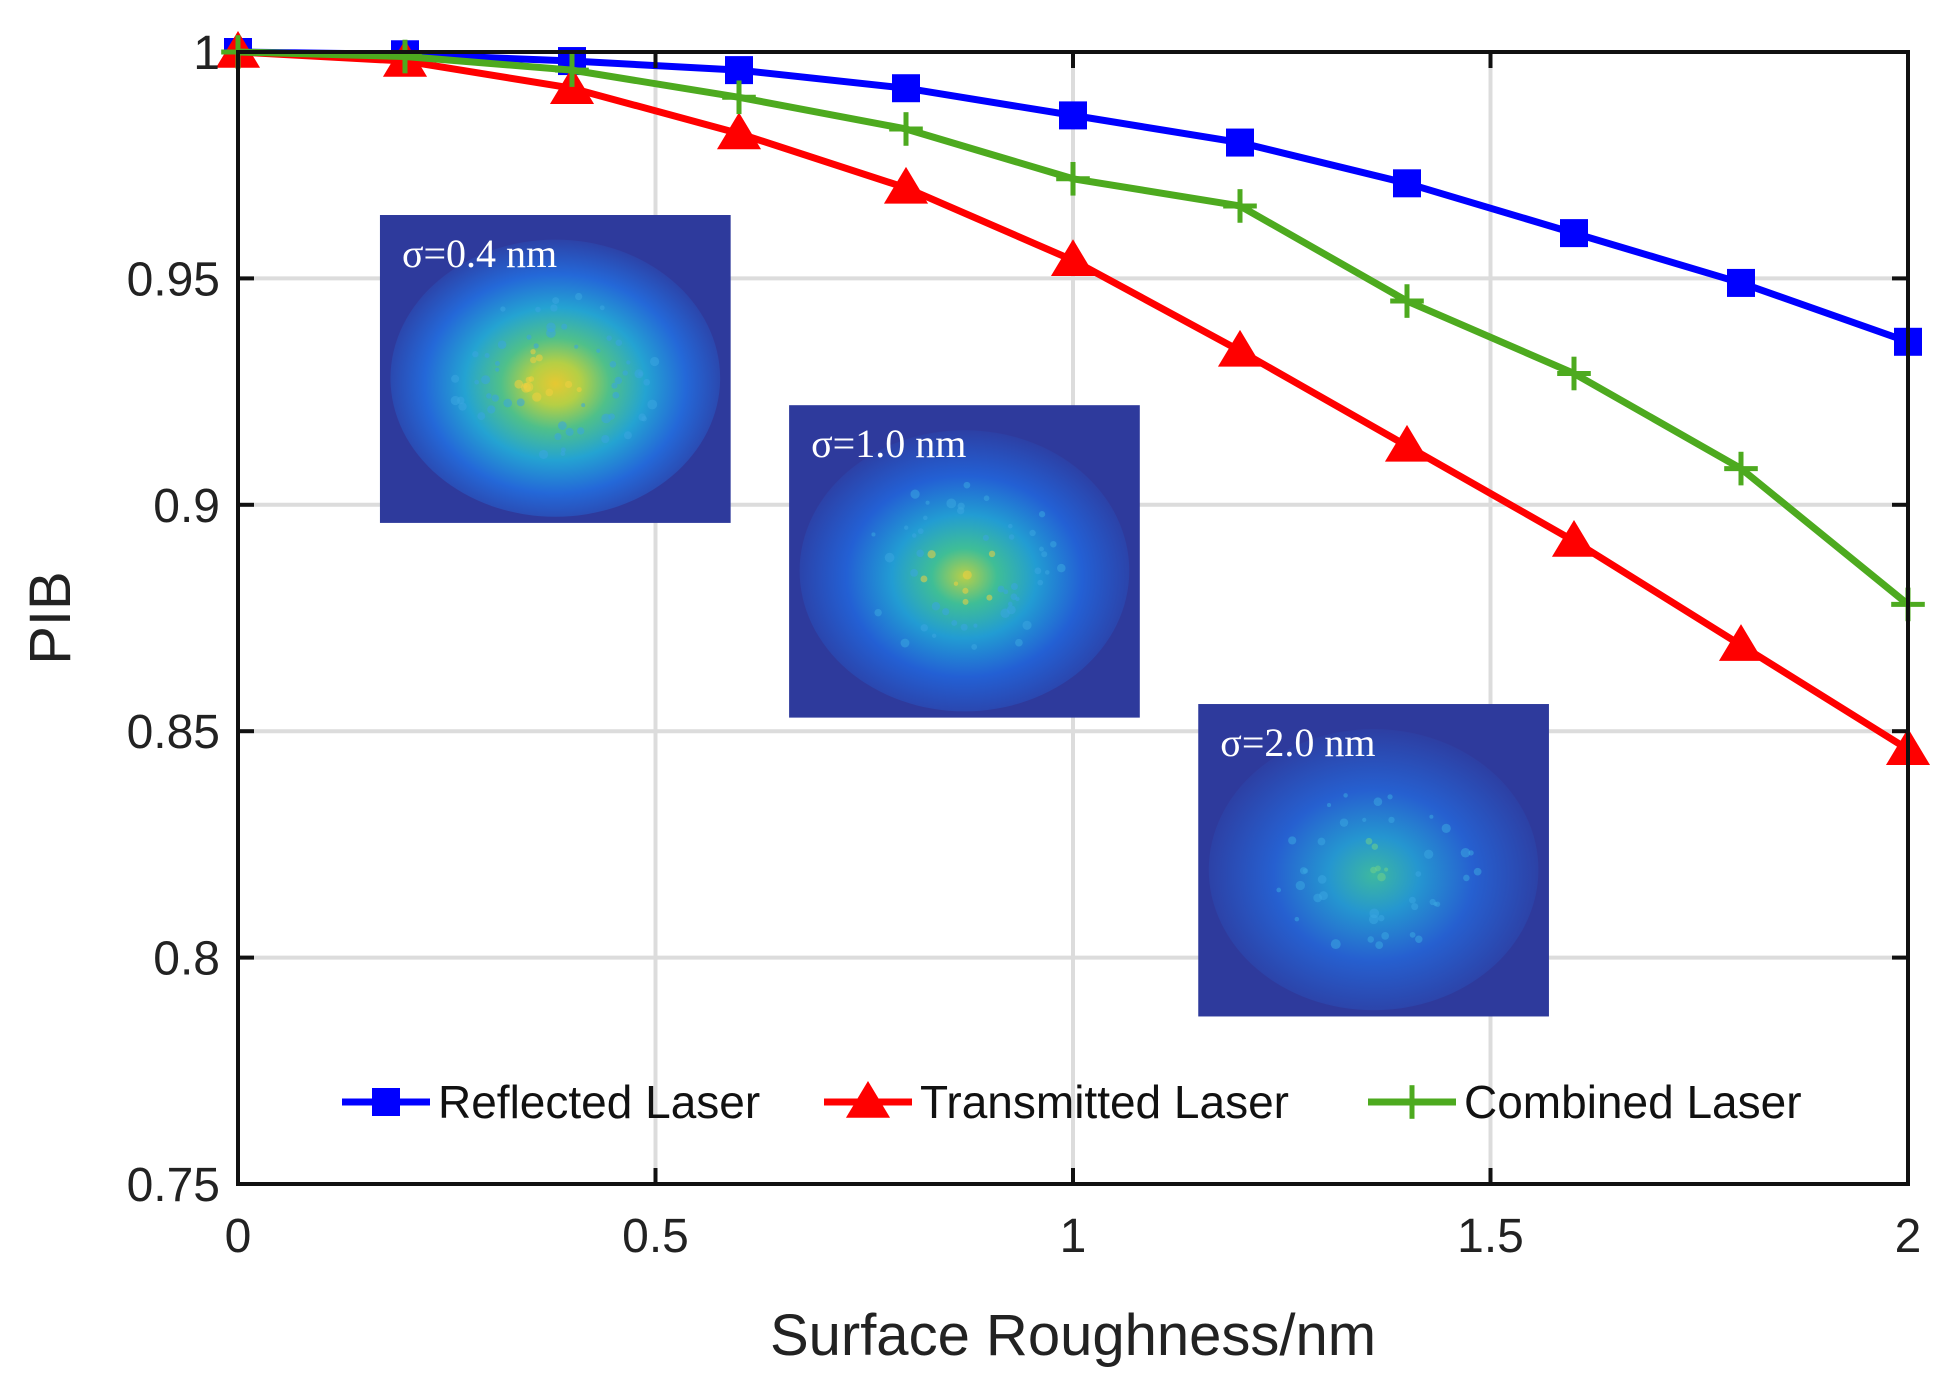  Describe the element at coordinates (1908, 1236) in the screenshot. I see `x-tick-label: 2` at that location.